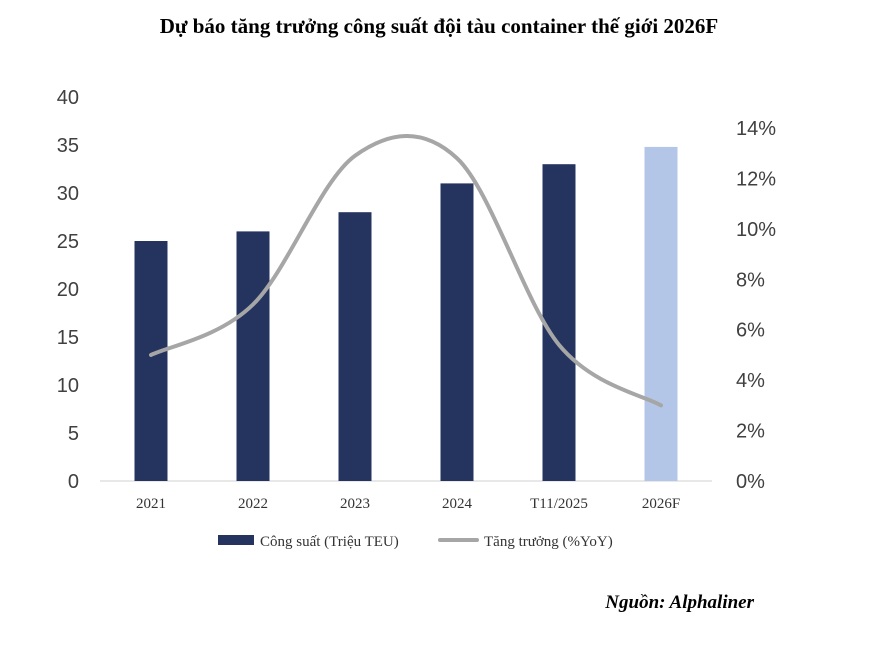 Image resolution: width=878 pixels, height=653 pixels. I want to click on right-tick-label: 8%, so click(750, 280).